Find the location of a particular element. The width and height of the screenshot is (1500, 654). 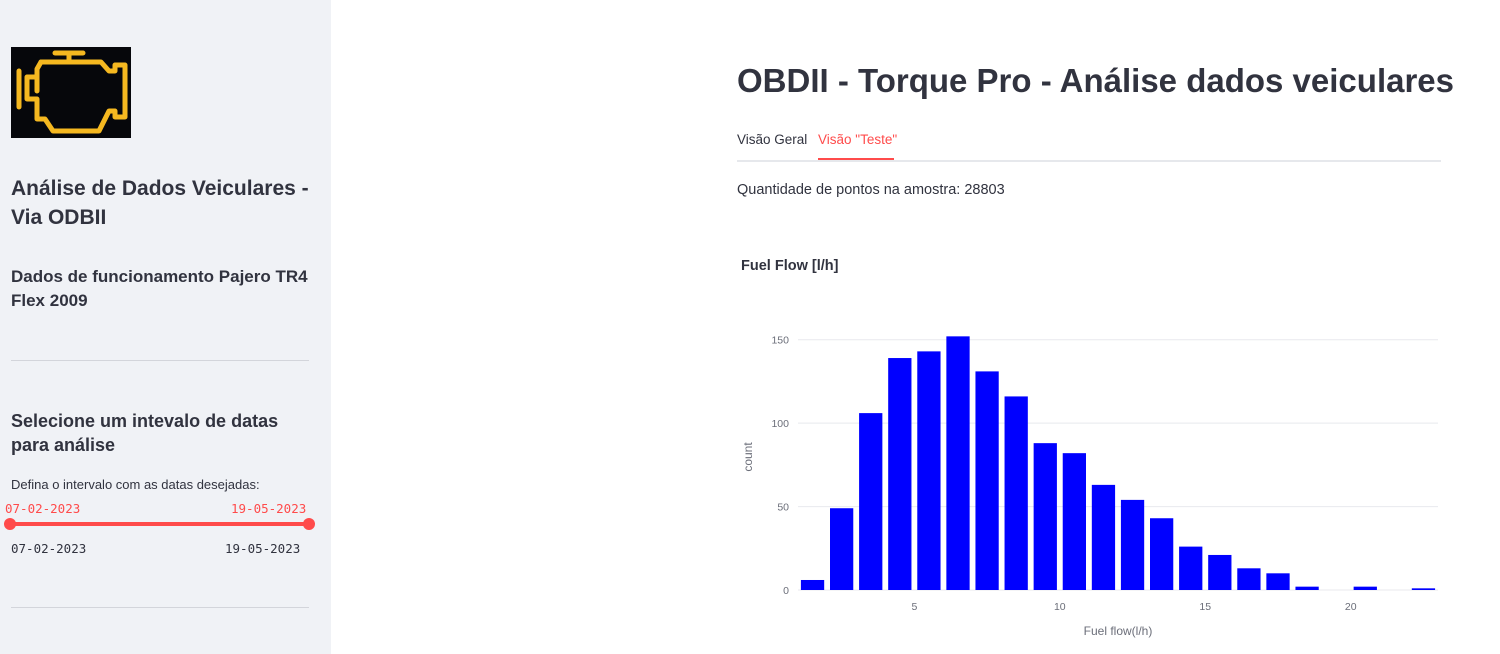

x-axis-label: Fuel flow(l/h) is located at coordinates (1118, 631).